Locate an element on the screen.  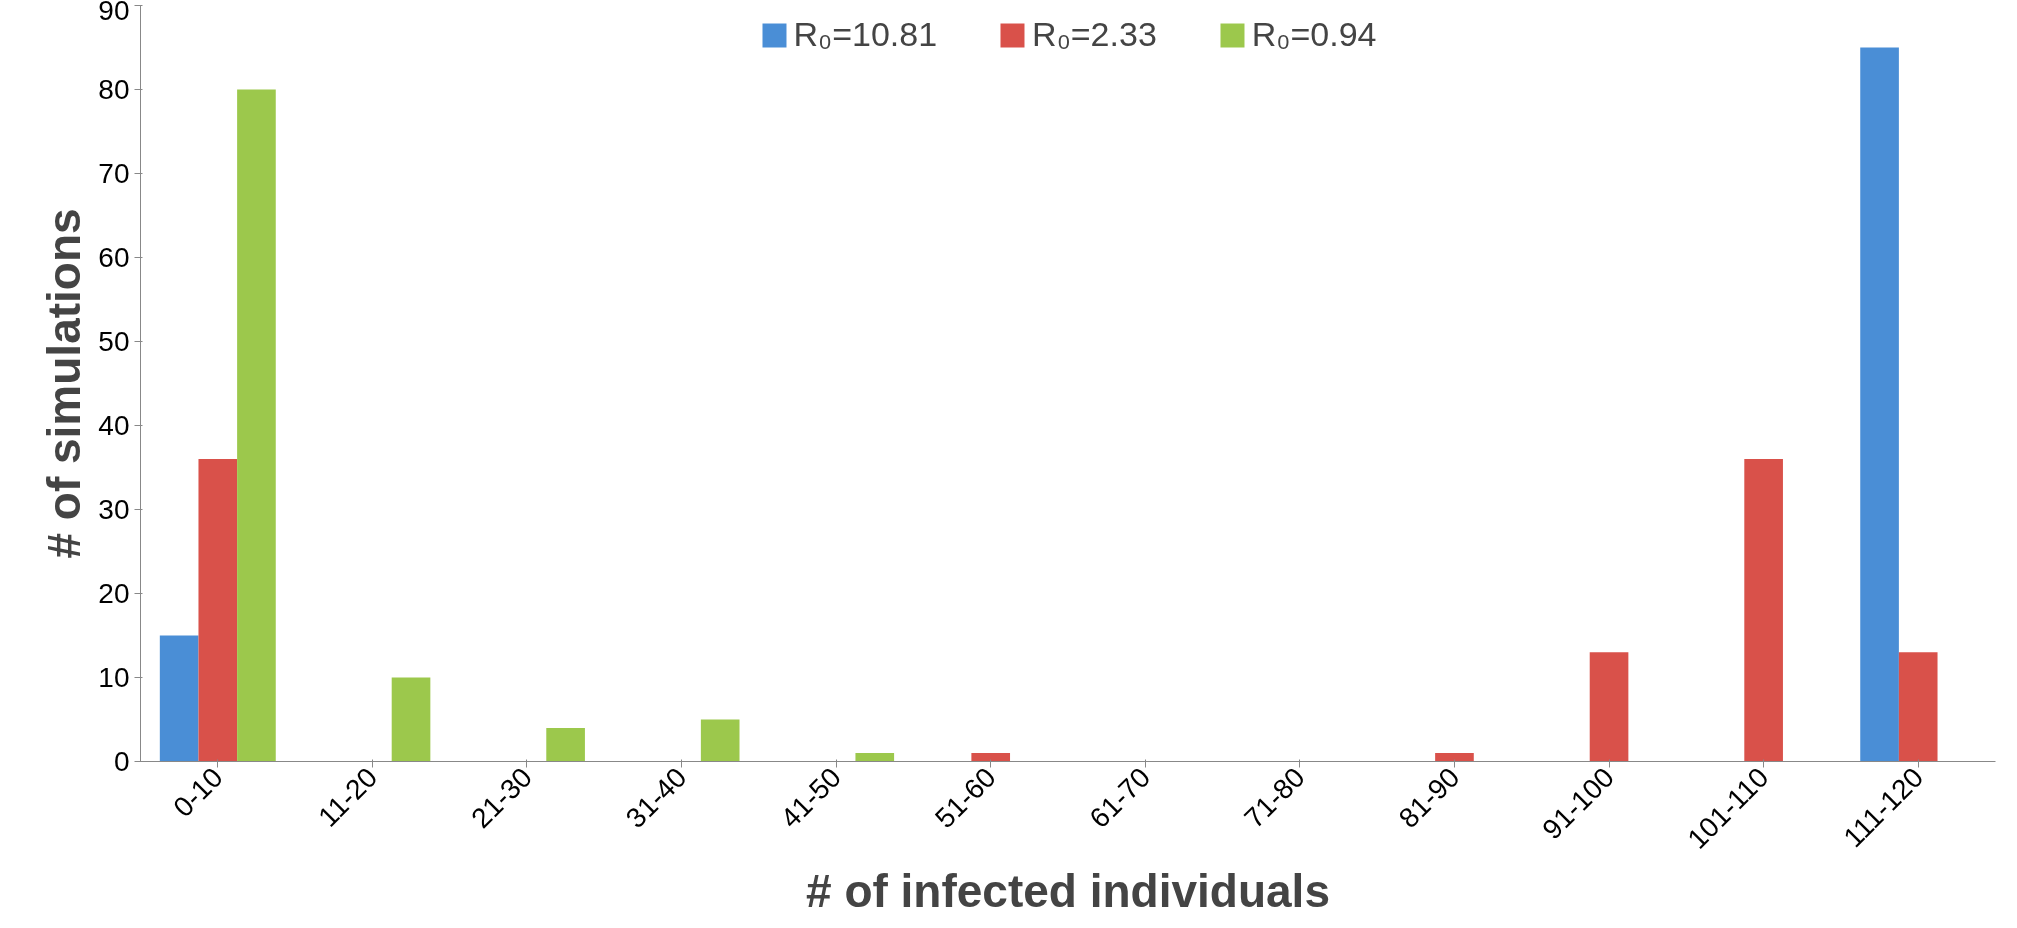
y-tick-label: 40 is located at coordinates (114, 425).